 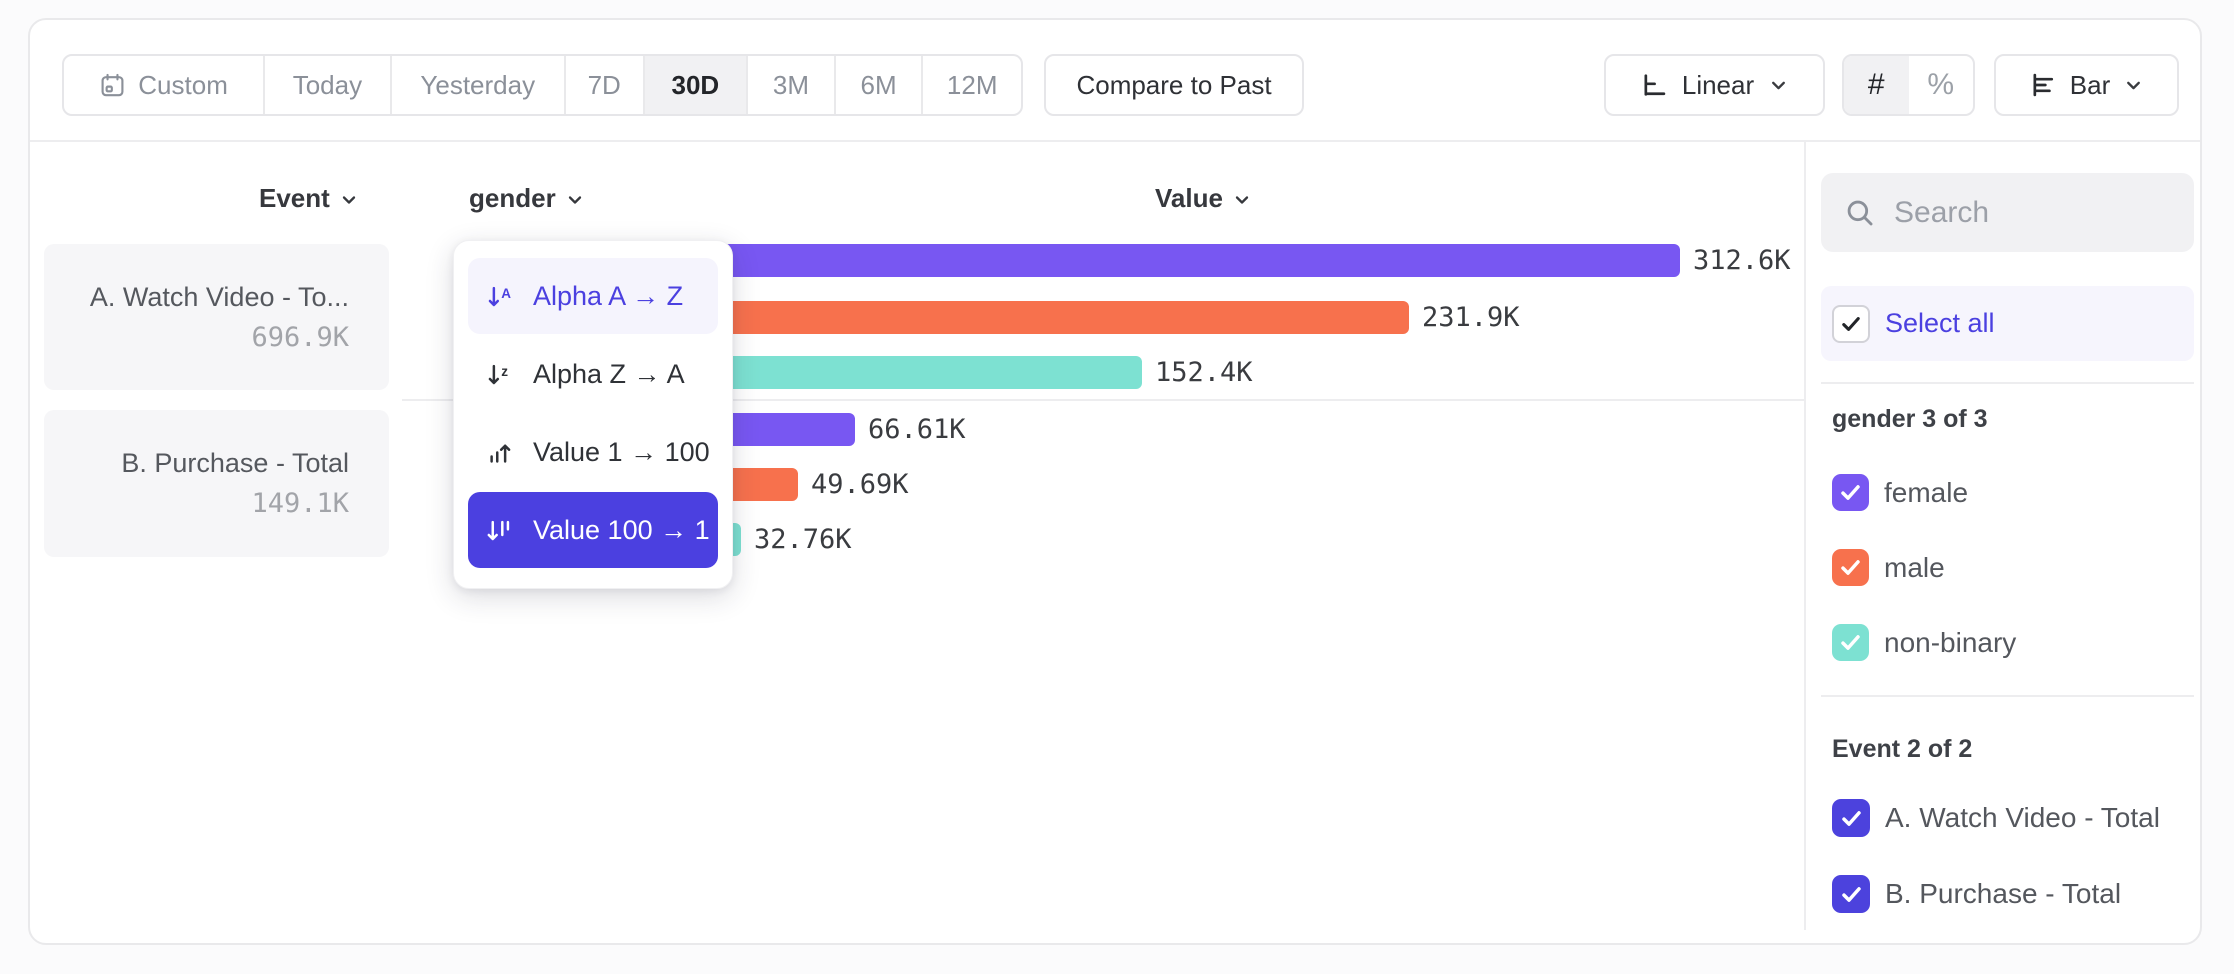 What do you see at coordinates (1742, 260) in the screenshot?
I see `bar-value-label: 312.6K` at bounding box center [1742, 260].